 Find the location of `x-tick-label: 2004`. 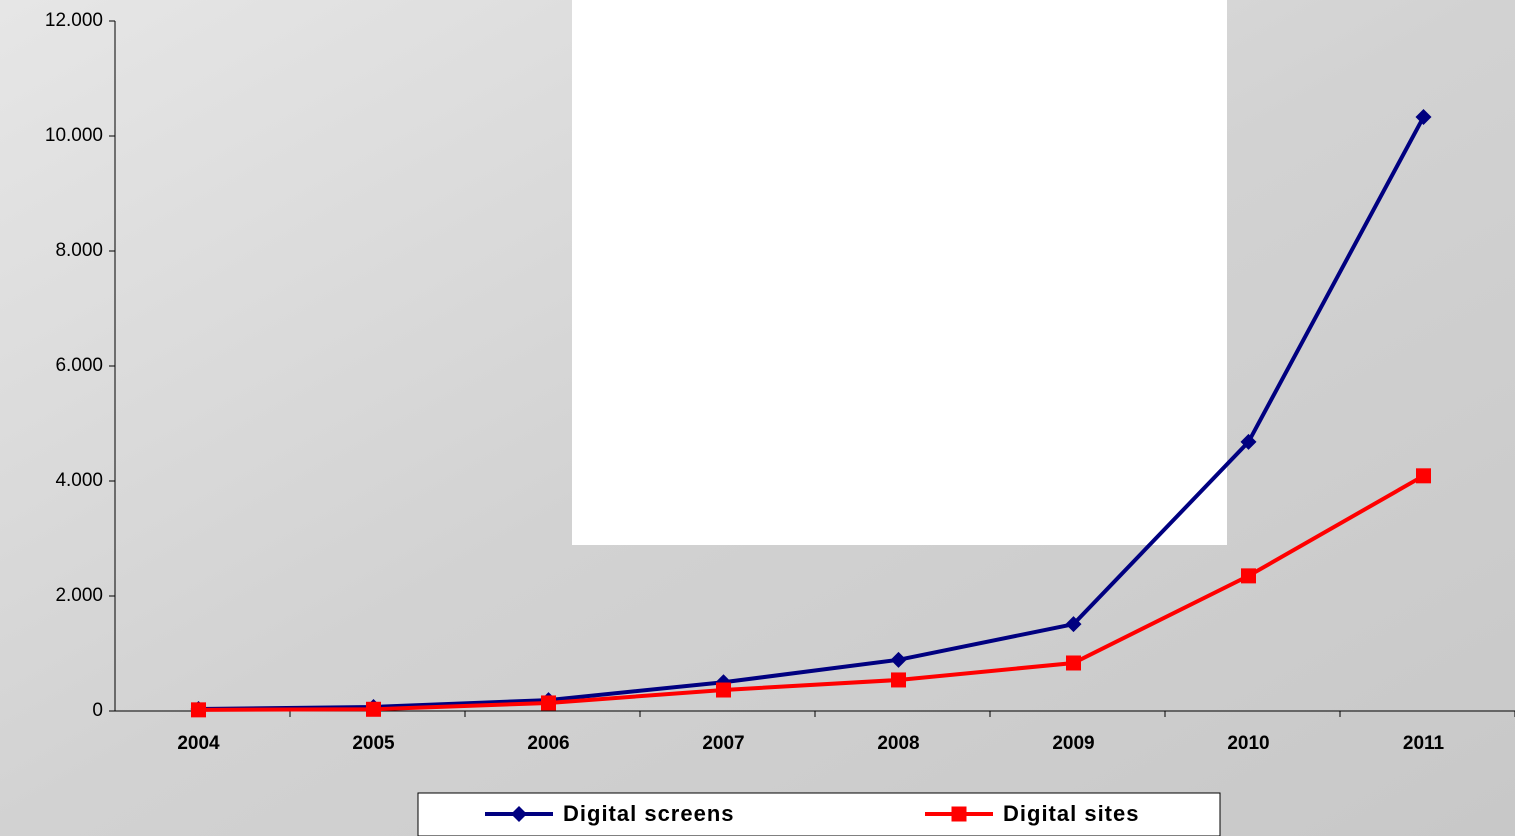

x-tick-label: 2004 is located at coordinates (198, 743).